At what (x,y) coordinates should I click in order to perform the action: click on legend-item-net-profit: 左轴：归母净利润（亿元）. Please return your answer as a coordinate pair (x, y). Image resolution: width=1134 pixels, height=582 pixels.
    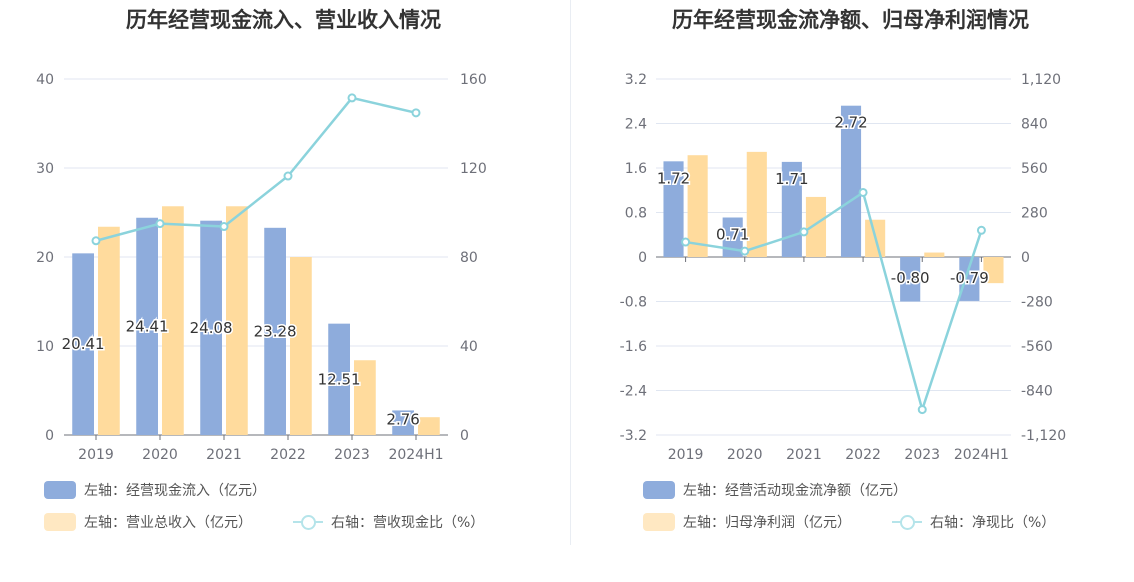
    Looking at the image, I should click on (747, 522).